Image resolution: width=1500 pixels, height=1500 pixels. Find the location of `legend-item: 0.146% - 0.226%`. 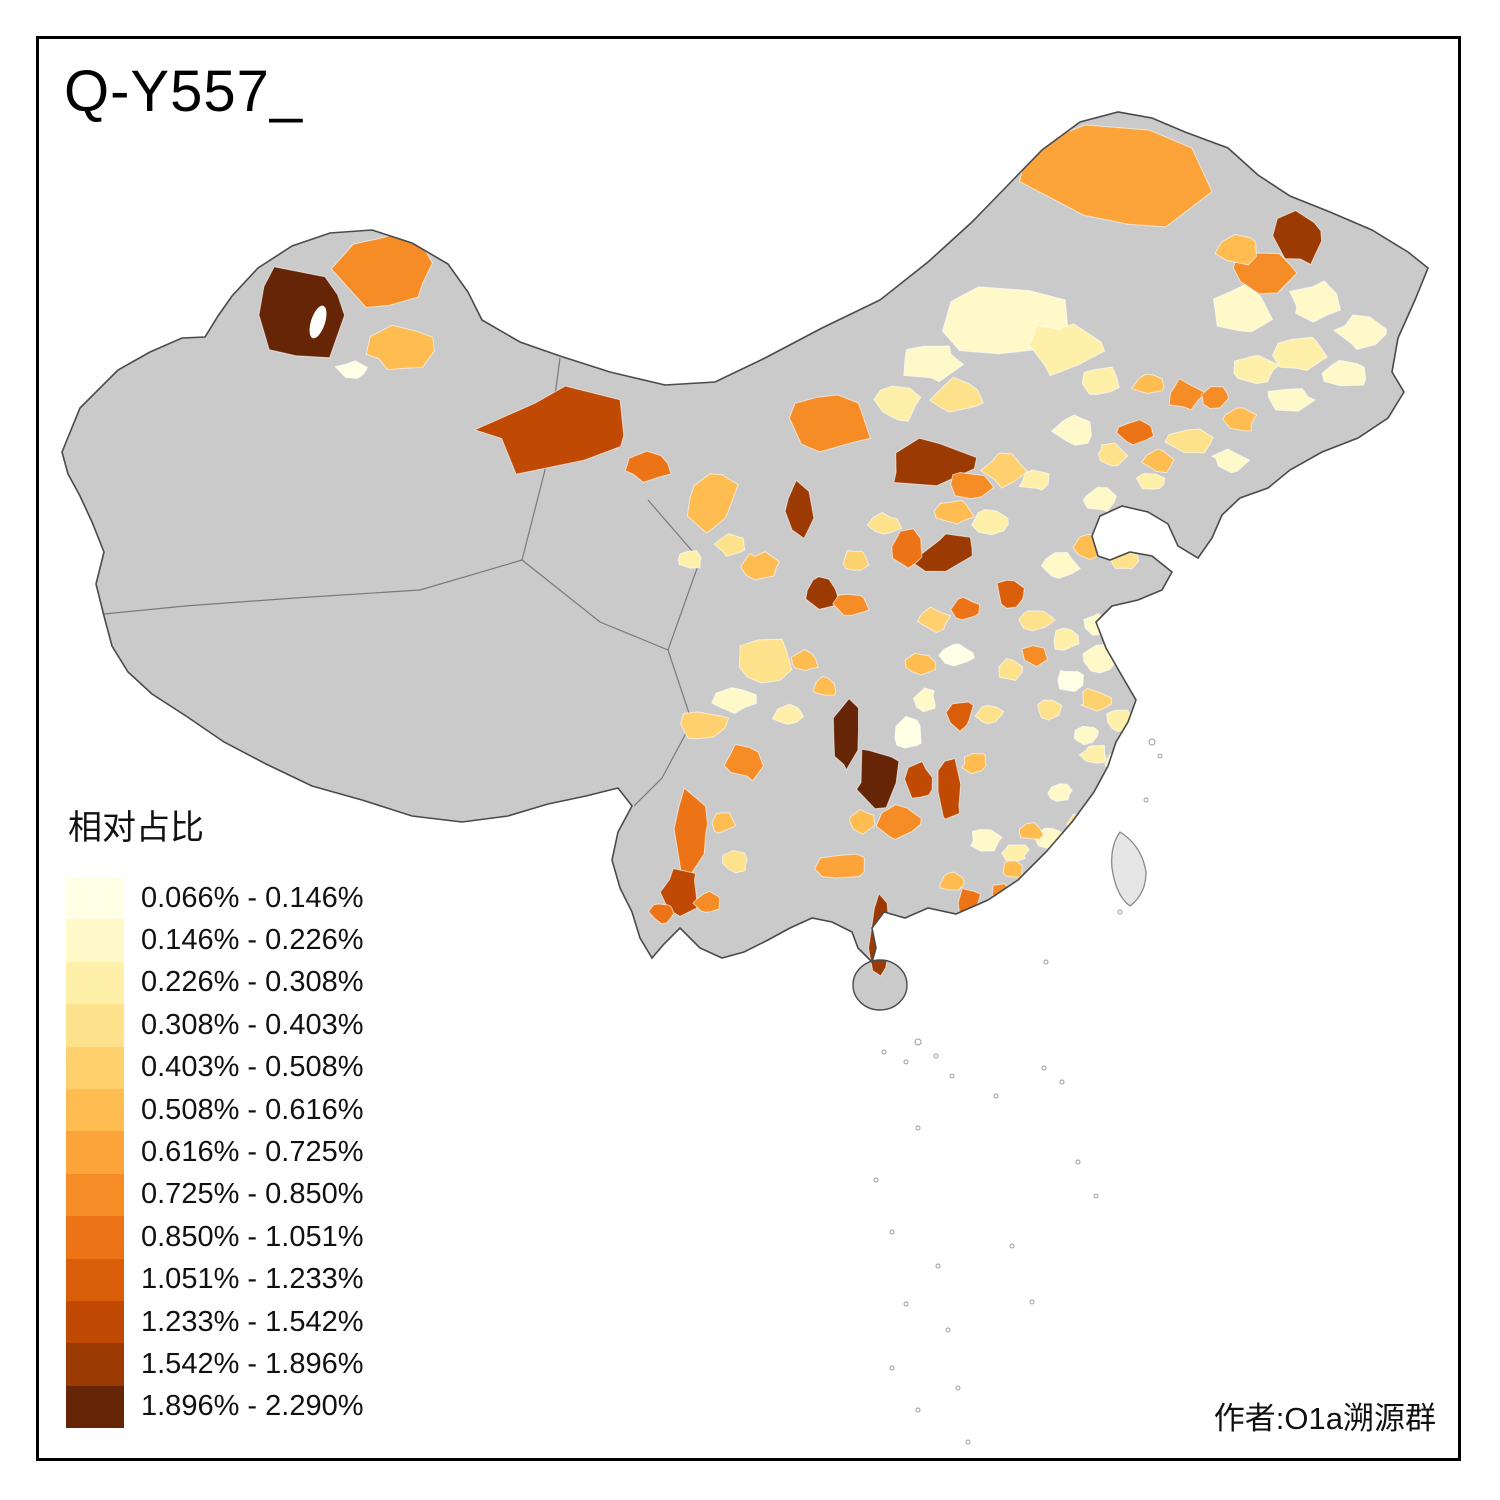

legend-item: 0.146% - 0.226% is located at coordinates (215, 940).